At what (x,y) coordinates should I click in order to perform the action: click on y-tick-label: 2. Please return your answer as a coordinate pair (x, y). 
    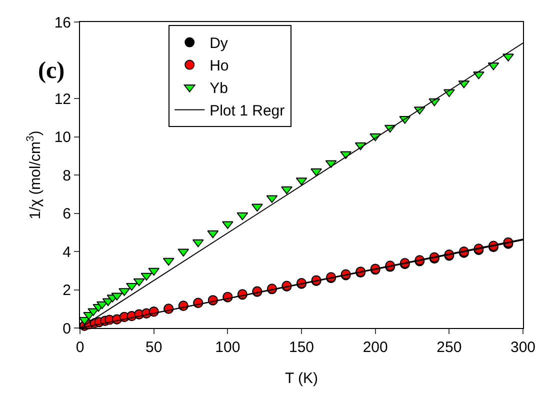
    Looking at the image, I should click on (66, 290).